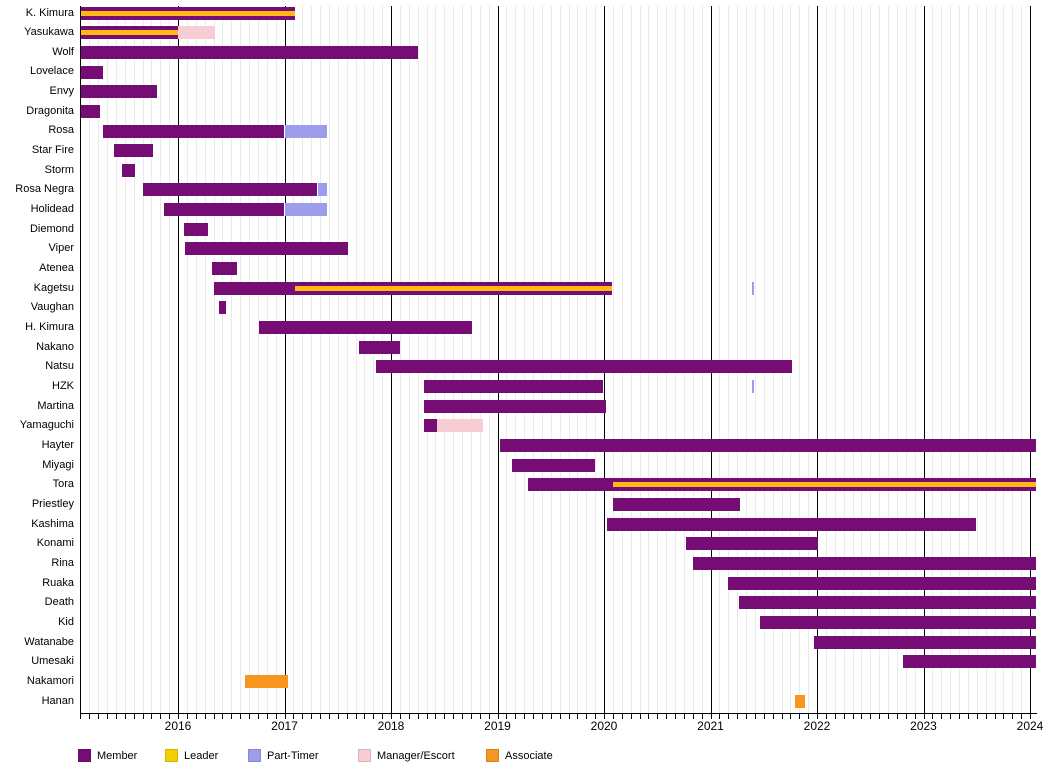 The image size is (1050, 765). What do you see at coordinates (59, 169) in the screenshot?
I see `row-label: Storm` at bounding box center [59, 169].